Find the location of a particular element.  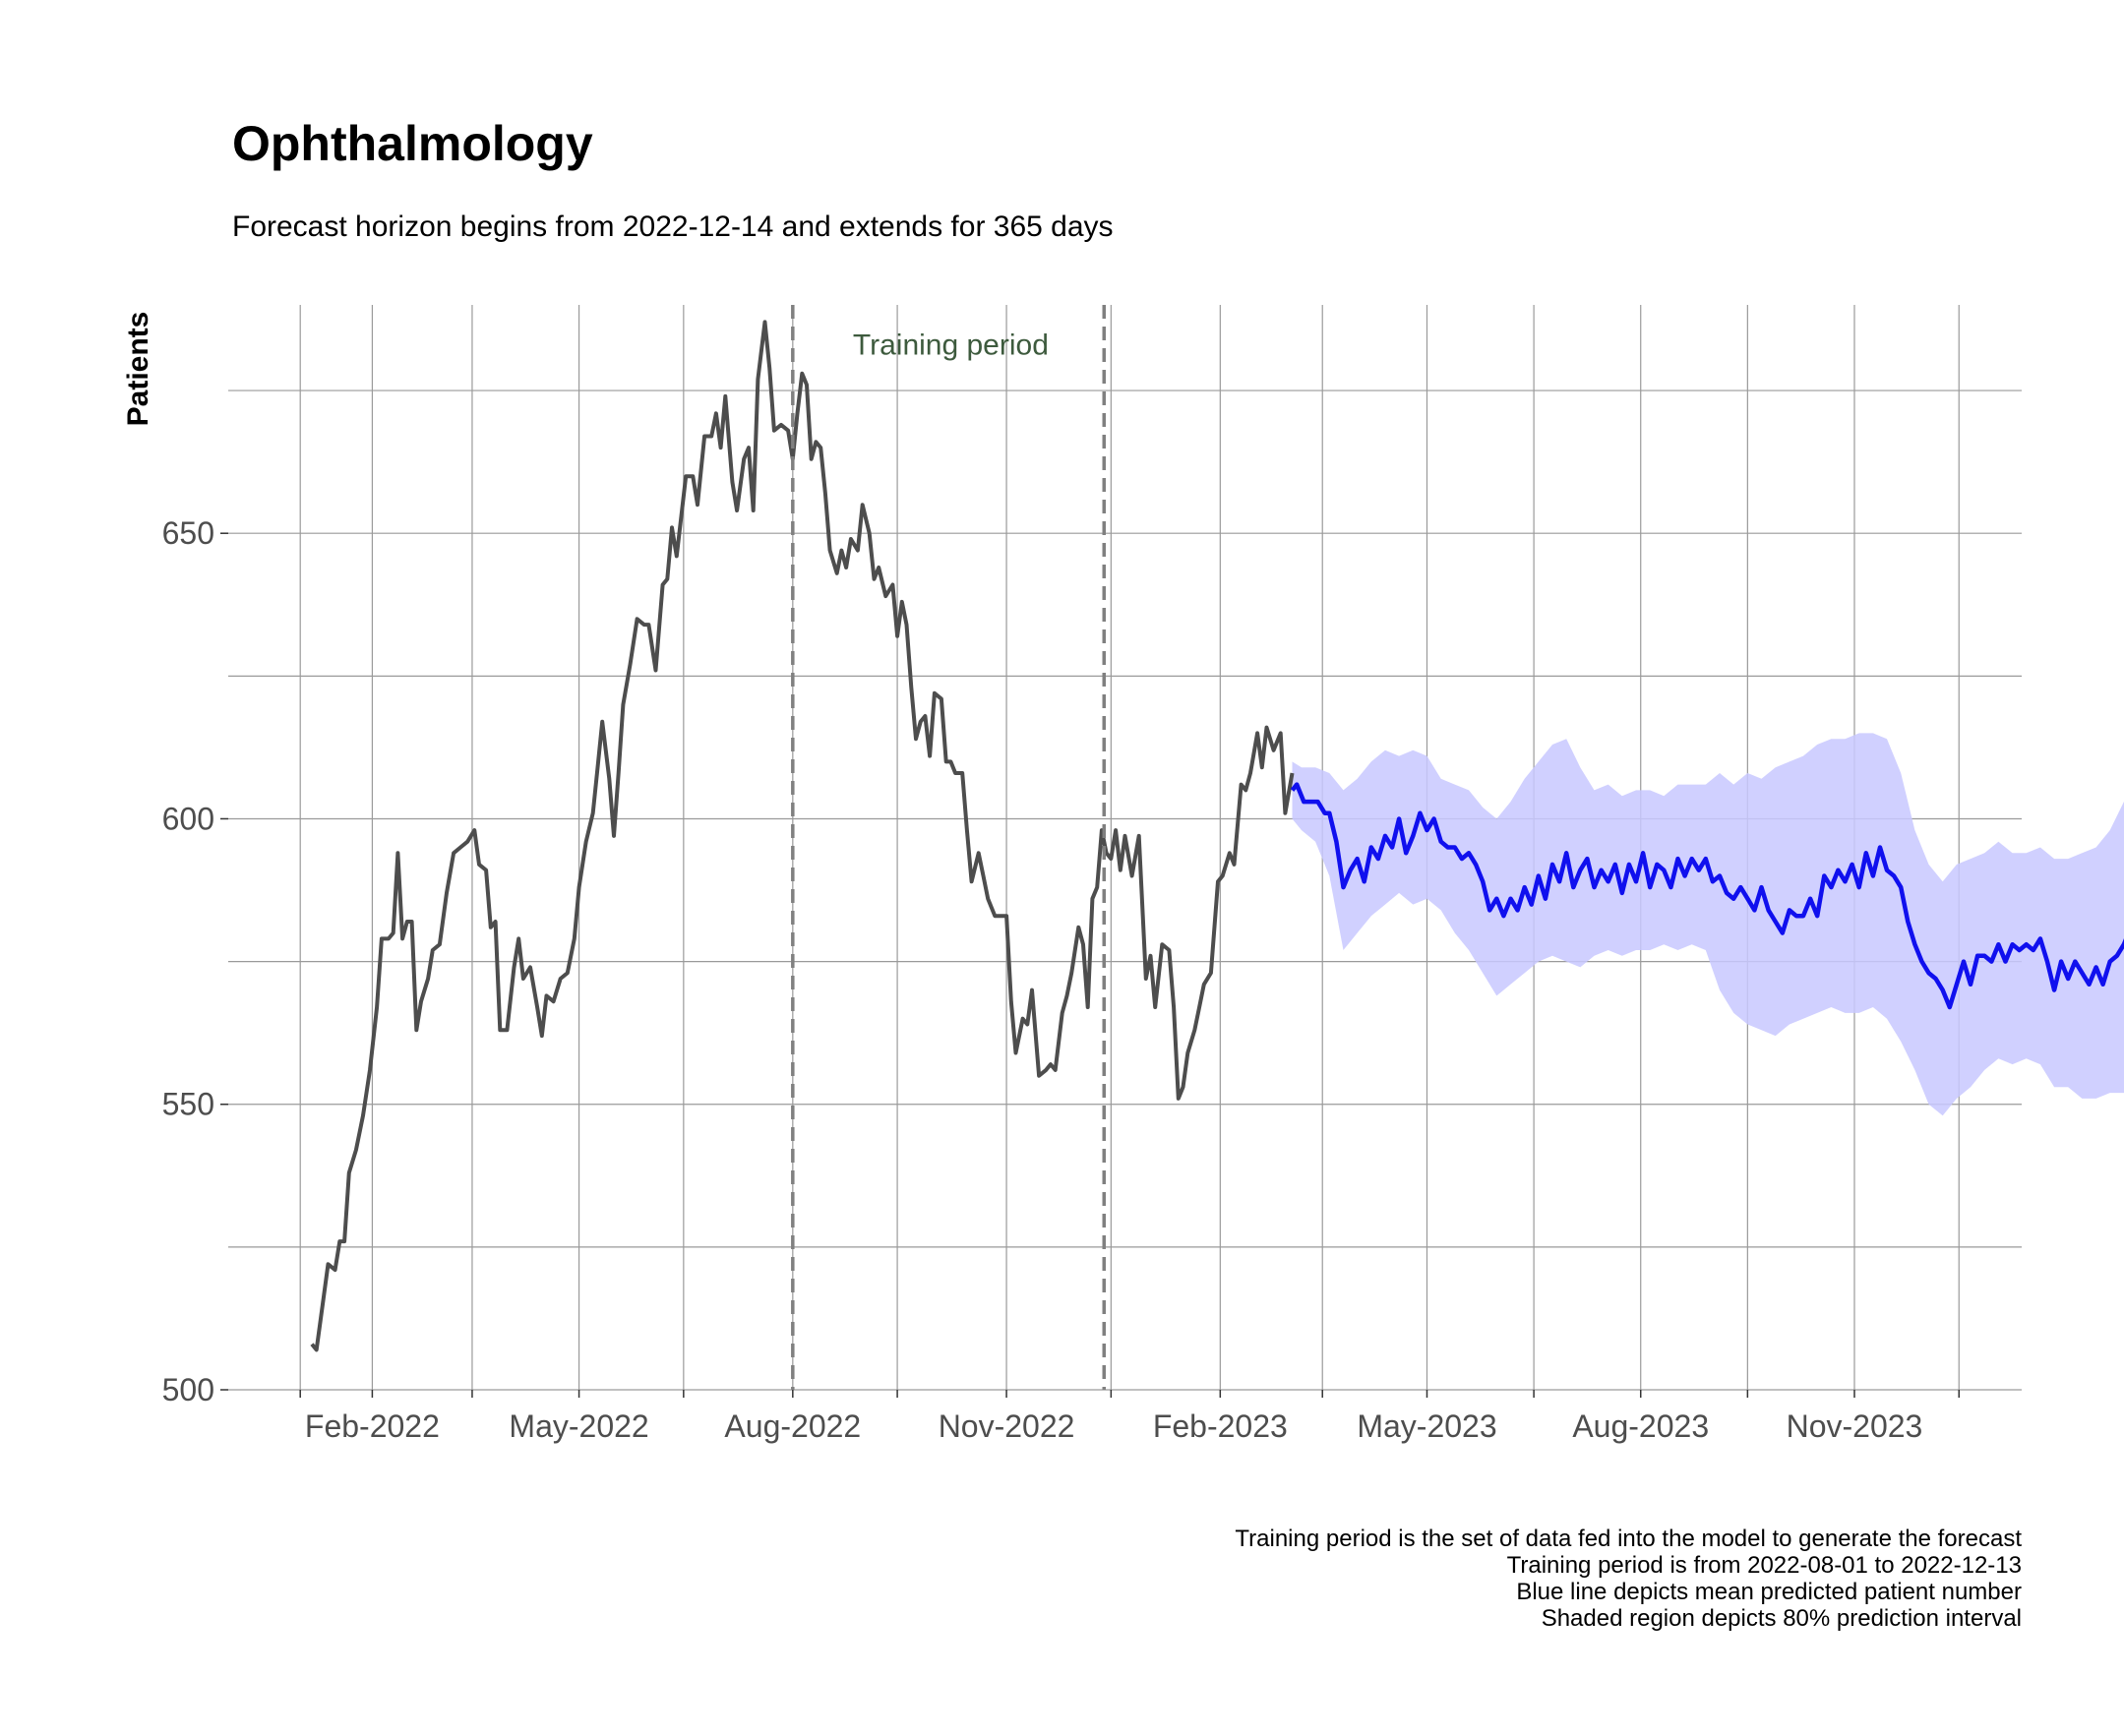

x-tick-label: Aug-2023 is located at coordinates (1640, 1426).